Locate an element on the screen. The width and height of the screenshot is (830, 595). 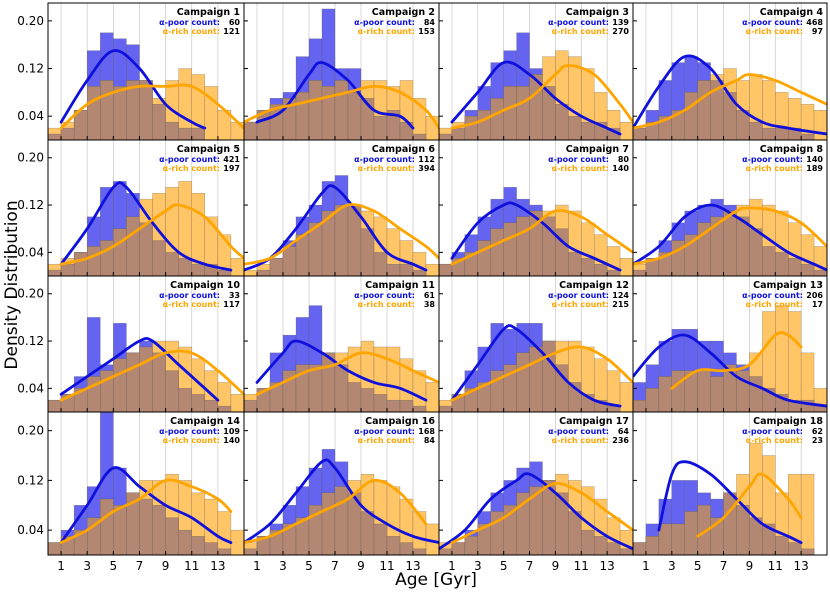
alpha-poor-count-value: 64 is located at coordinates (624, 431).